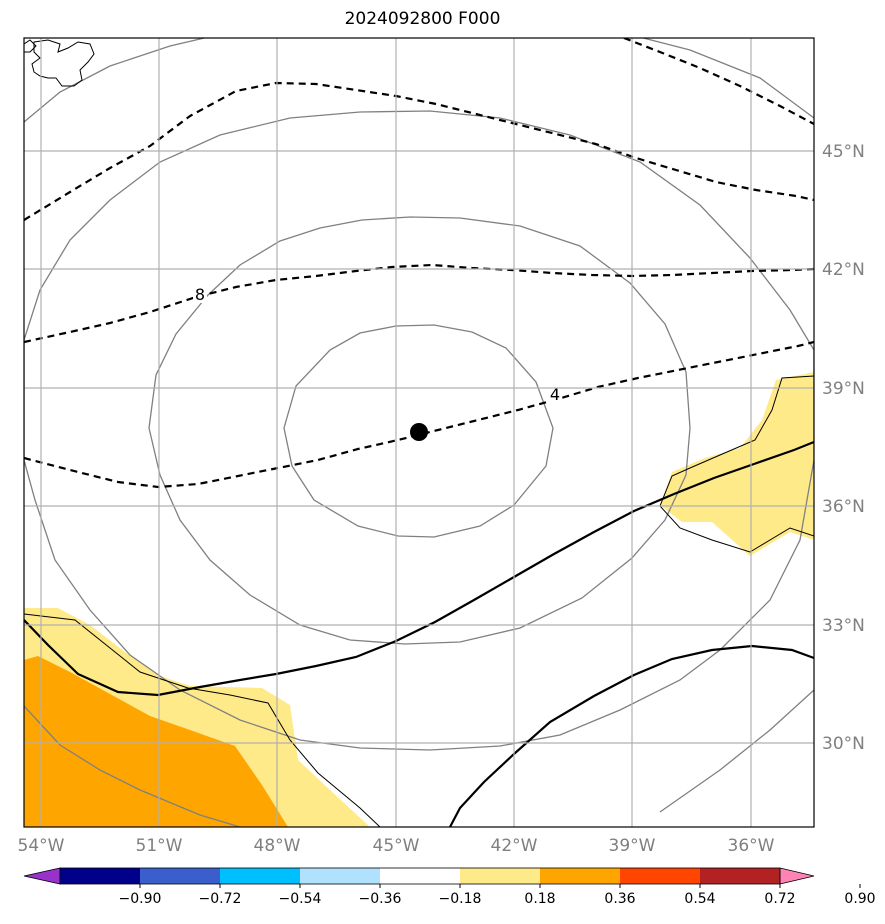 The height and width of the screenshot is (924, 885). Describe the element at coordinates (380, 899) in the screenshot. I see `colorbar-tick-label: −0.36` at that location.